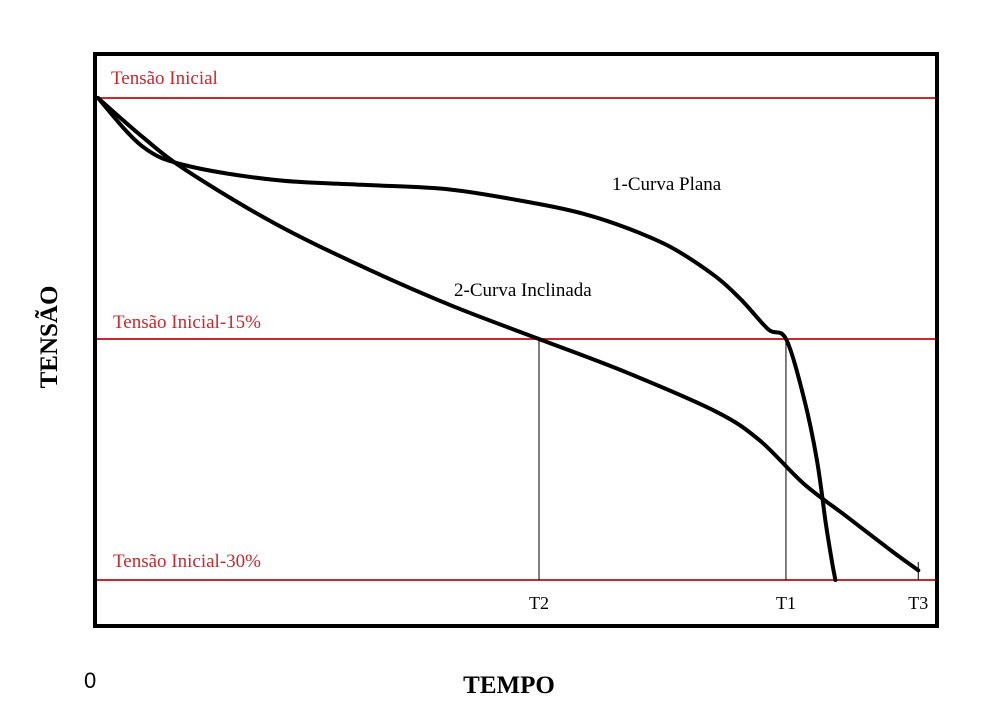 Image resolution: width=985 pixels, height=723 pixels. I want to click on reference-label-3: Tensão Inicial-30%, so click(187, 561).